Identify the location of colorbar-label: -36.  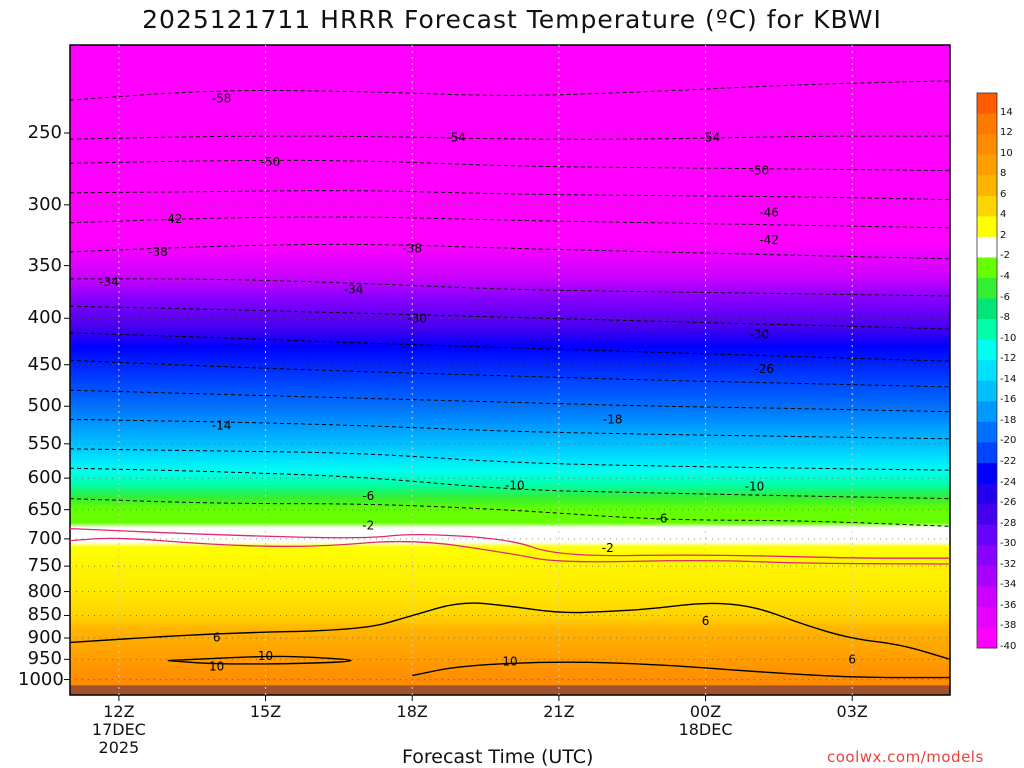
(1008, 605).